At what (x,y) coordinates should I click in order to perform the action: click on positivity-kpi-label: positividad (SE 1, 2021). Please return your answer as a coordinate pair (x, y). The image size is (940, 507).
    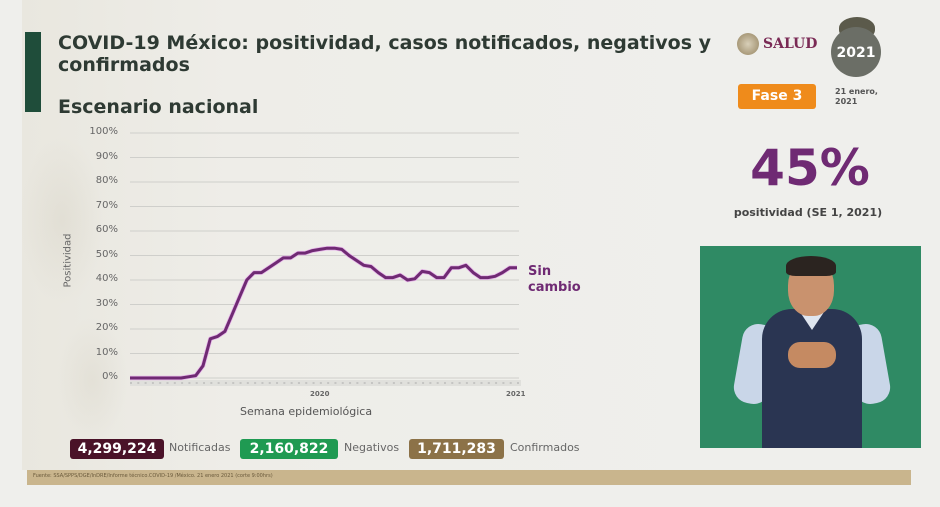
    Looking at the image, I should click on (808, 212).